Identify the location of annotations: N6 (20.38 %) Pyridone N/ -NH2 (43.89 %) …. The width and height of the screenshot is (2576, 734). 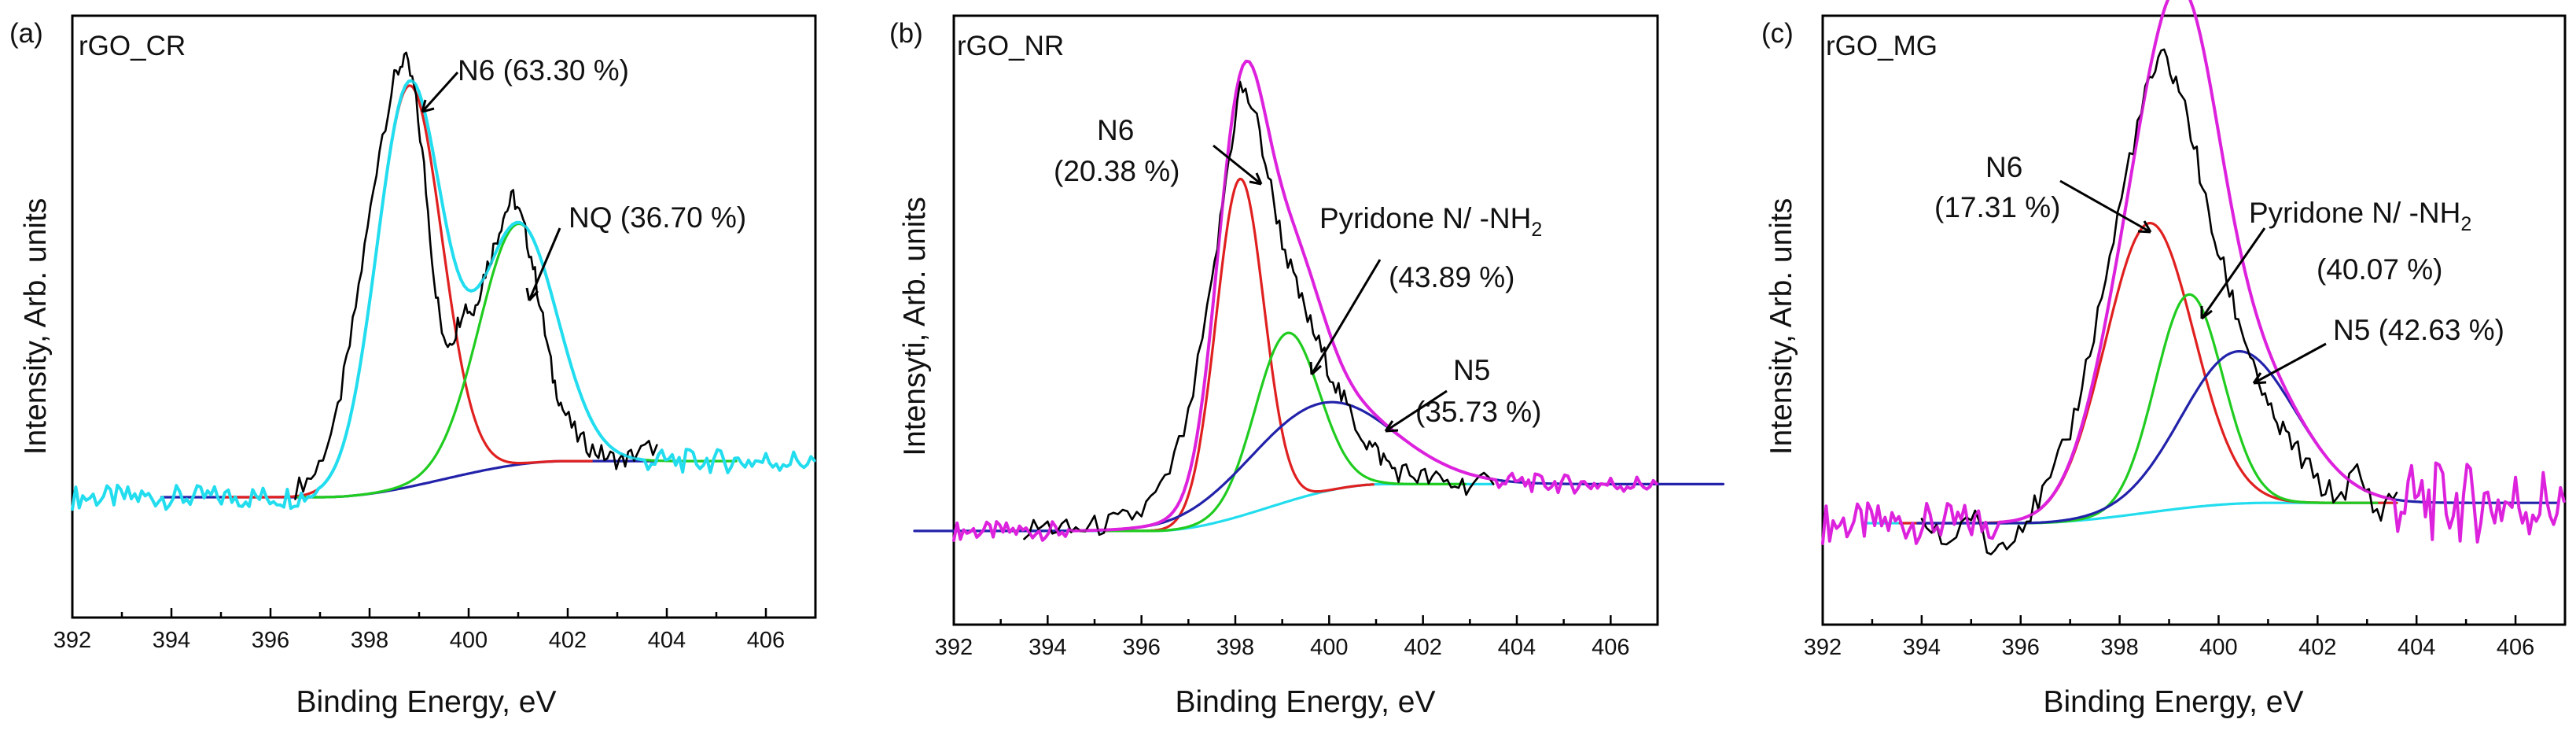
(1298, 273).